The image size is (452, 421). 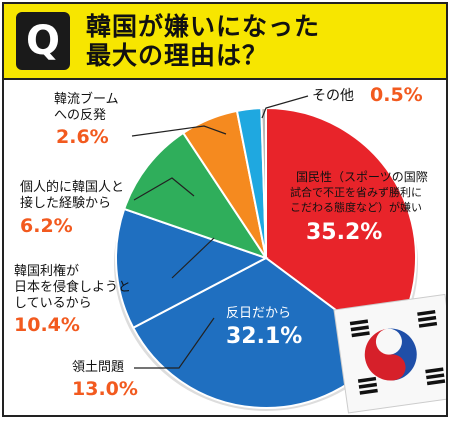 I want to click on value-kojin: 6.2%, so click(x=46, y=226).